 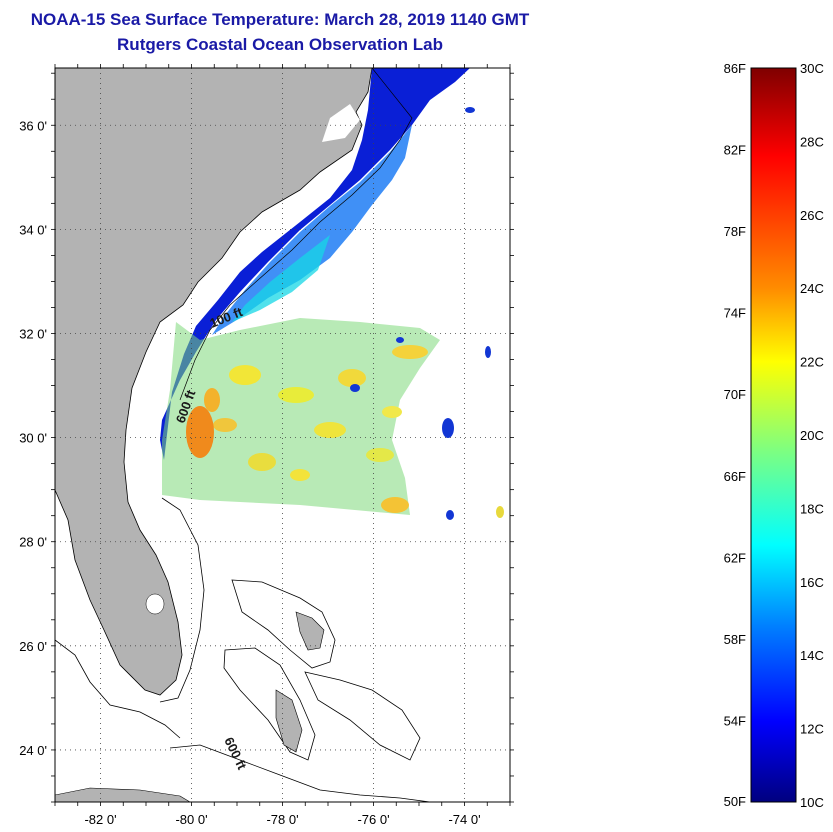 I want to click on colorbar-c-label: 14C, so click(x=812, y=655).